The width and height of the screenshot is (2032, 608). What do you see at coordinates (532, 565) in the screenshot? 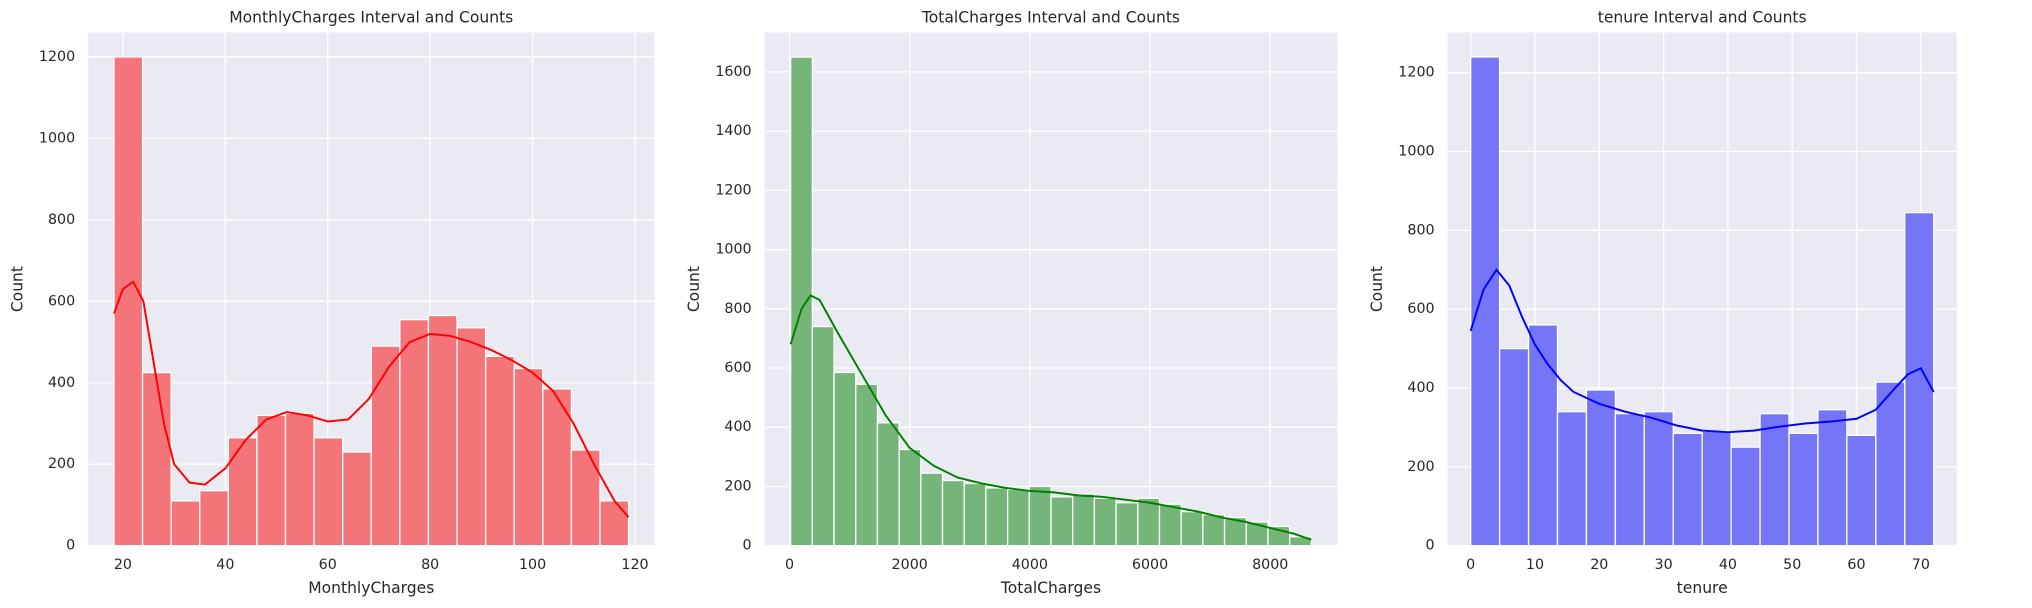
I see `x-tick-label: 100` at bounding box center [532, 565].